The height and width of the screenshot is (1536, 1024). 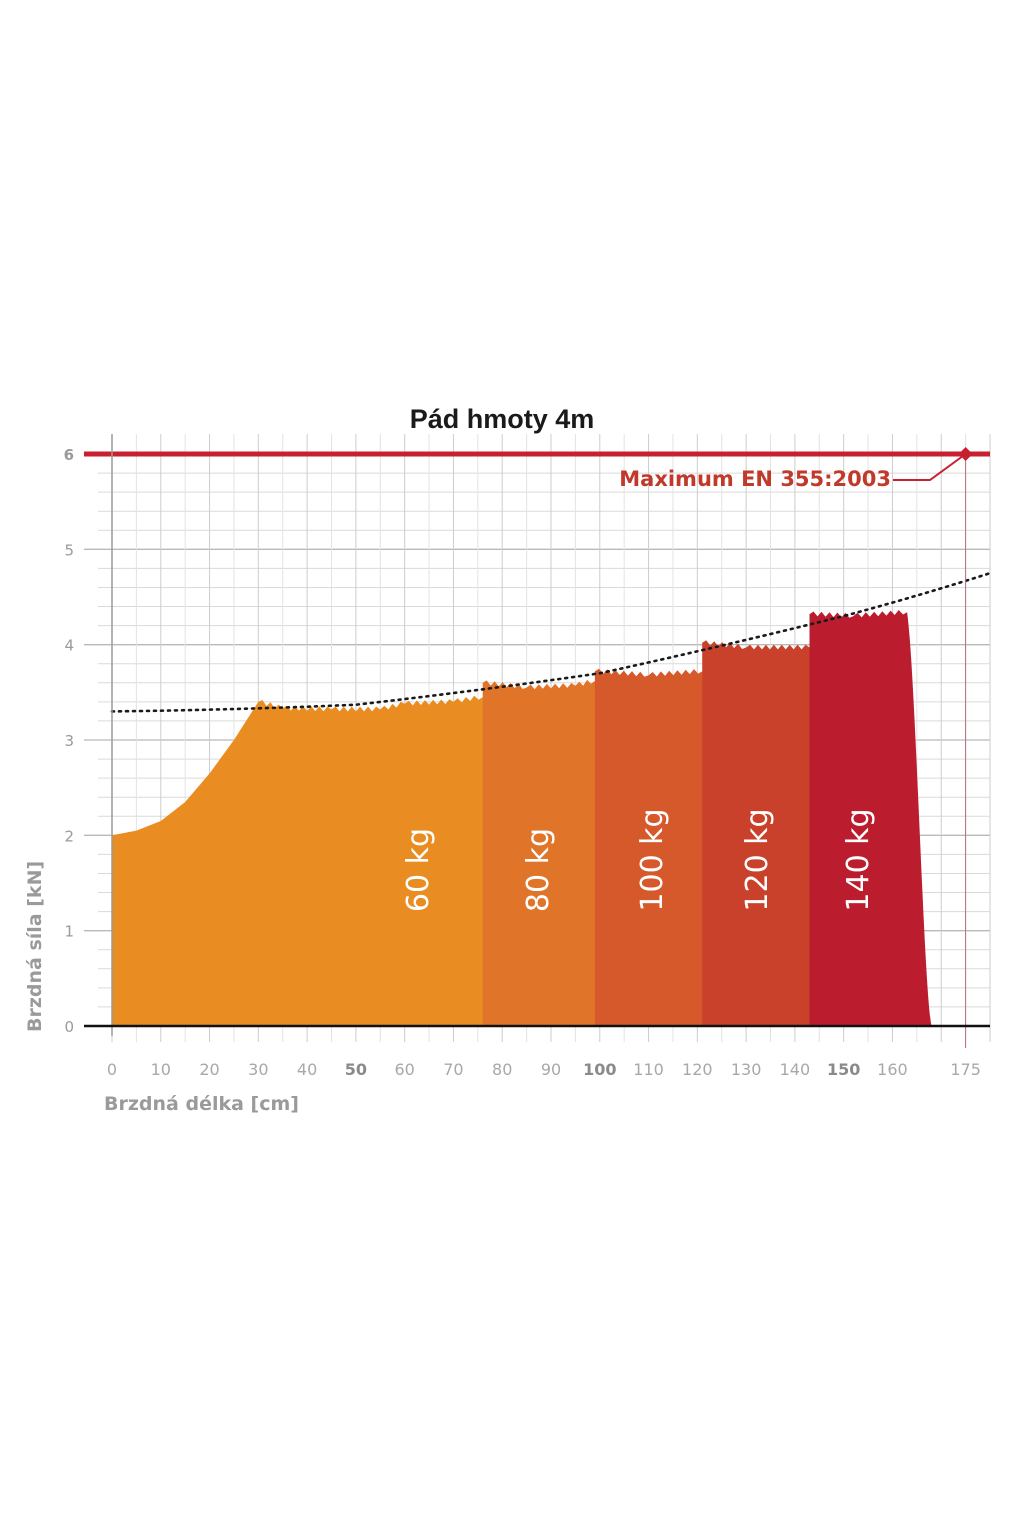 I want to click on series-area-100-kg, so click(x=660, y=847).